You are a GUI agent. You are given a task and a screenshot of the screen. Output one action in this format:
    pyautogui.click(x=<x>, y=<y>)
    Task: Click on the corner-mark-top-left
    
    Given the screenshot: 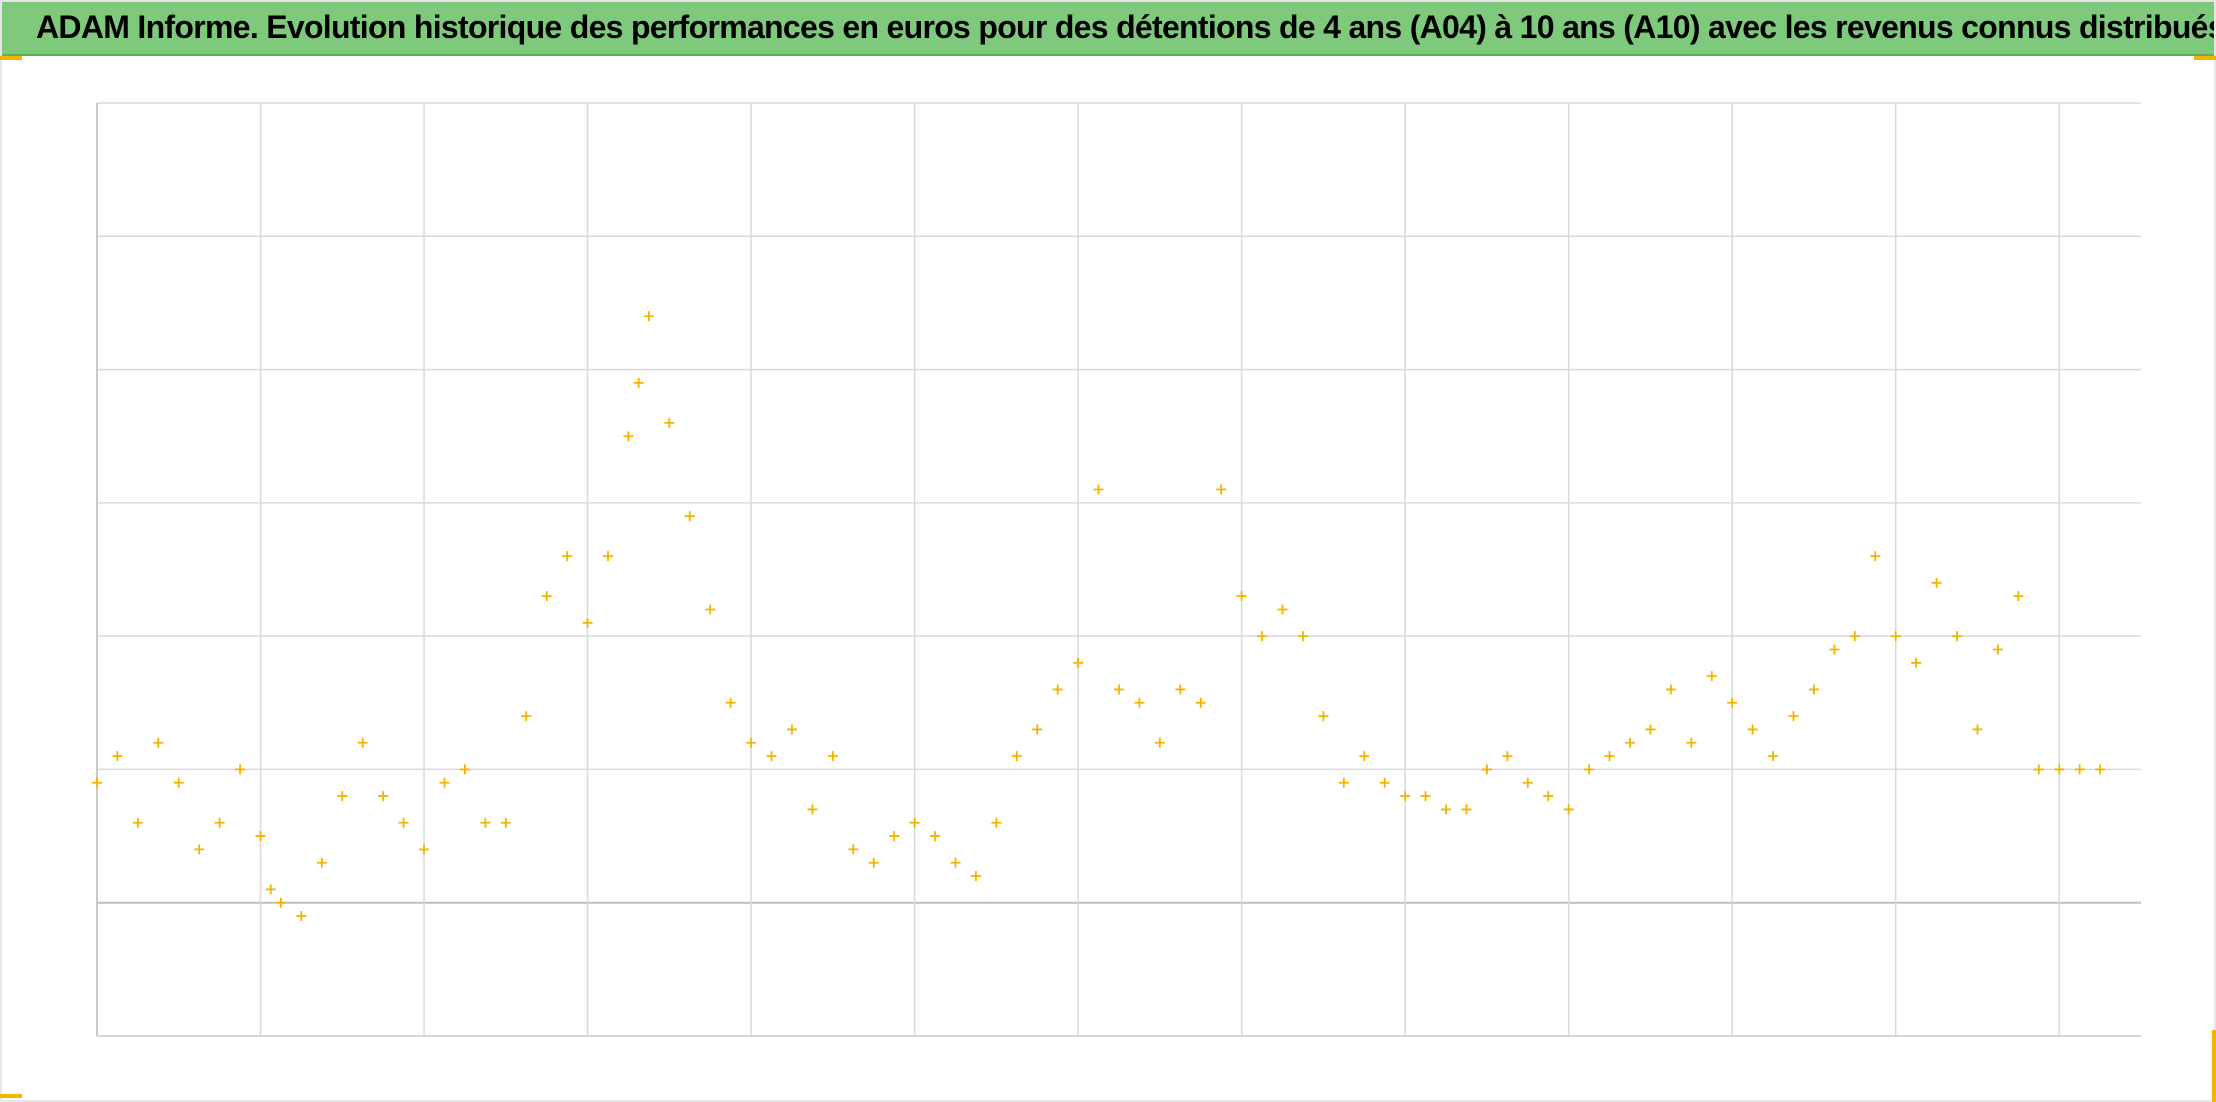 What is the action you would take?
    pyautogui.click(x=11, y=58)
    